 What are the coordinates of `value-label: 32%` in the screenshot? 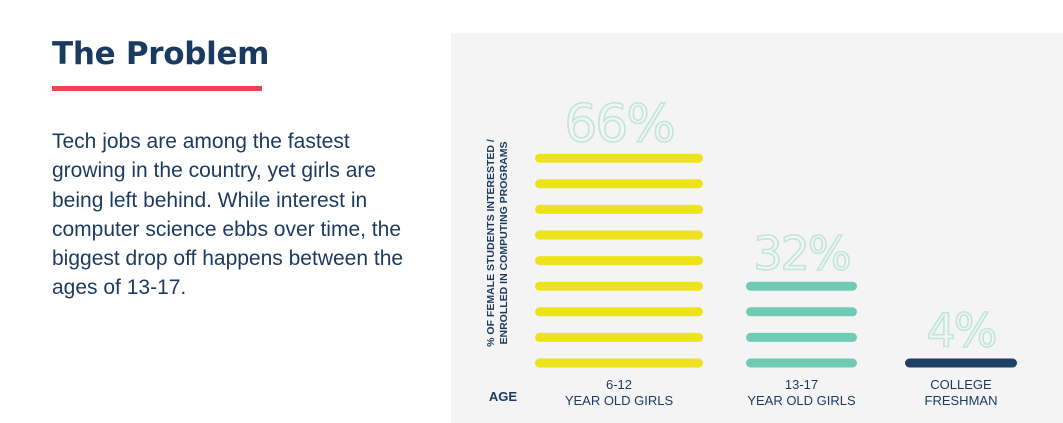 It's located at (801, 254).